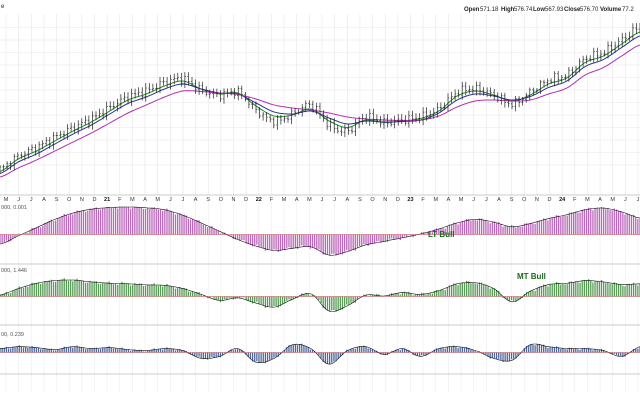  I want to click on mt-indicator-label: 000, 1.446, so click(14, 271).